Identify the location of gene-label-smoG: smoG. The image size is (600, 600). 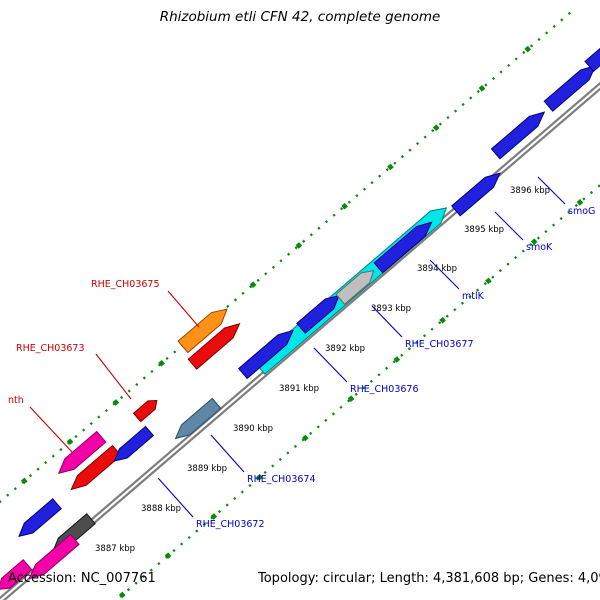
(581, 211).